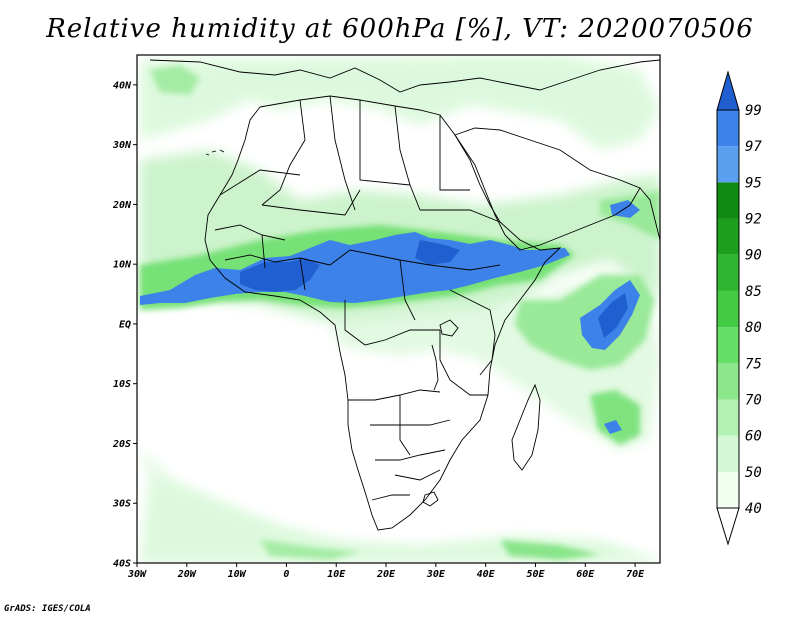 The width and height of the screenshot is (800, 618). I want to click on colorbar-lower-extend, so click(728, 526).